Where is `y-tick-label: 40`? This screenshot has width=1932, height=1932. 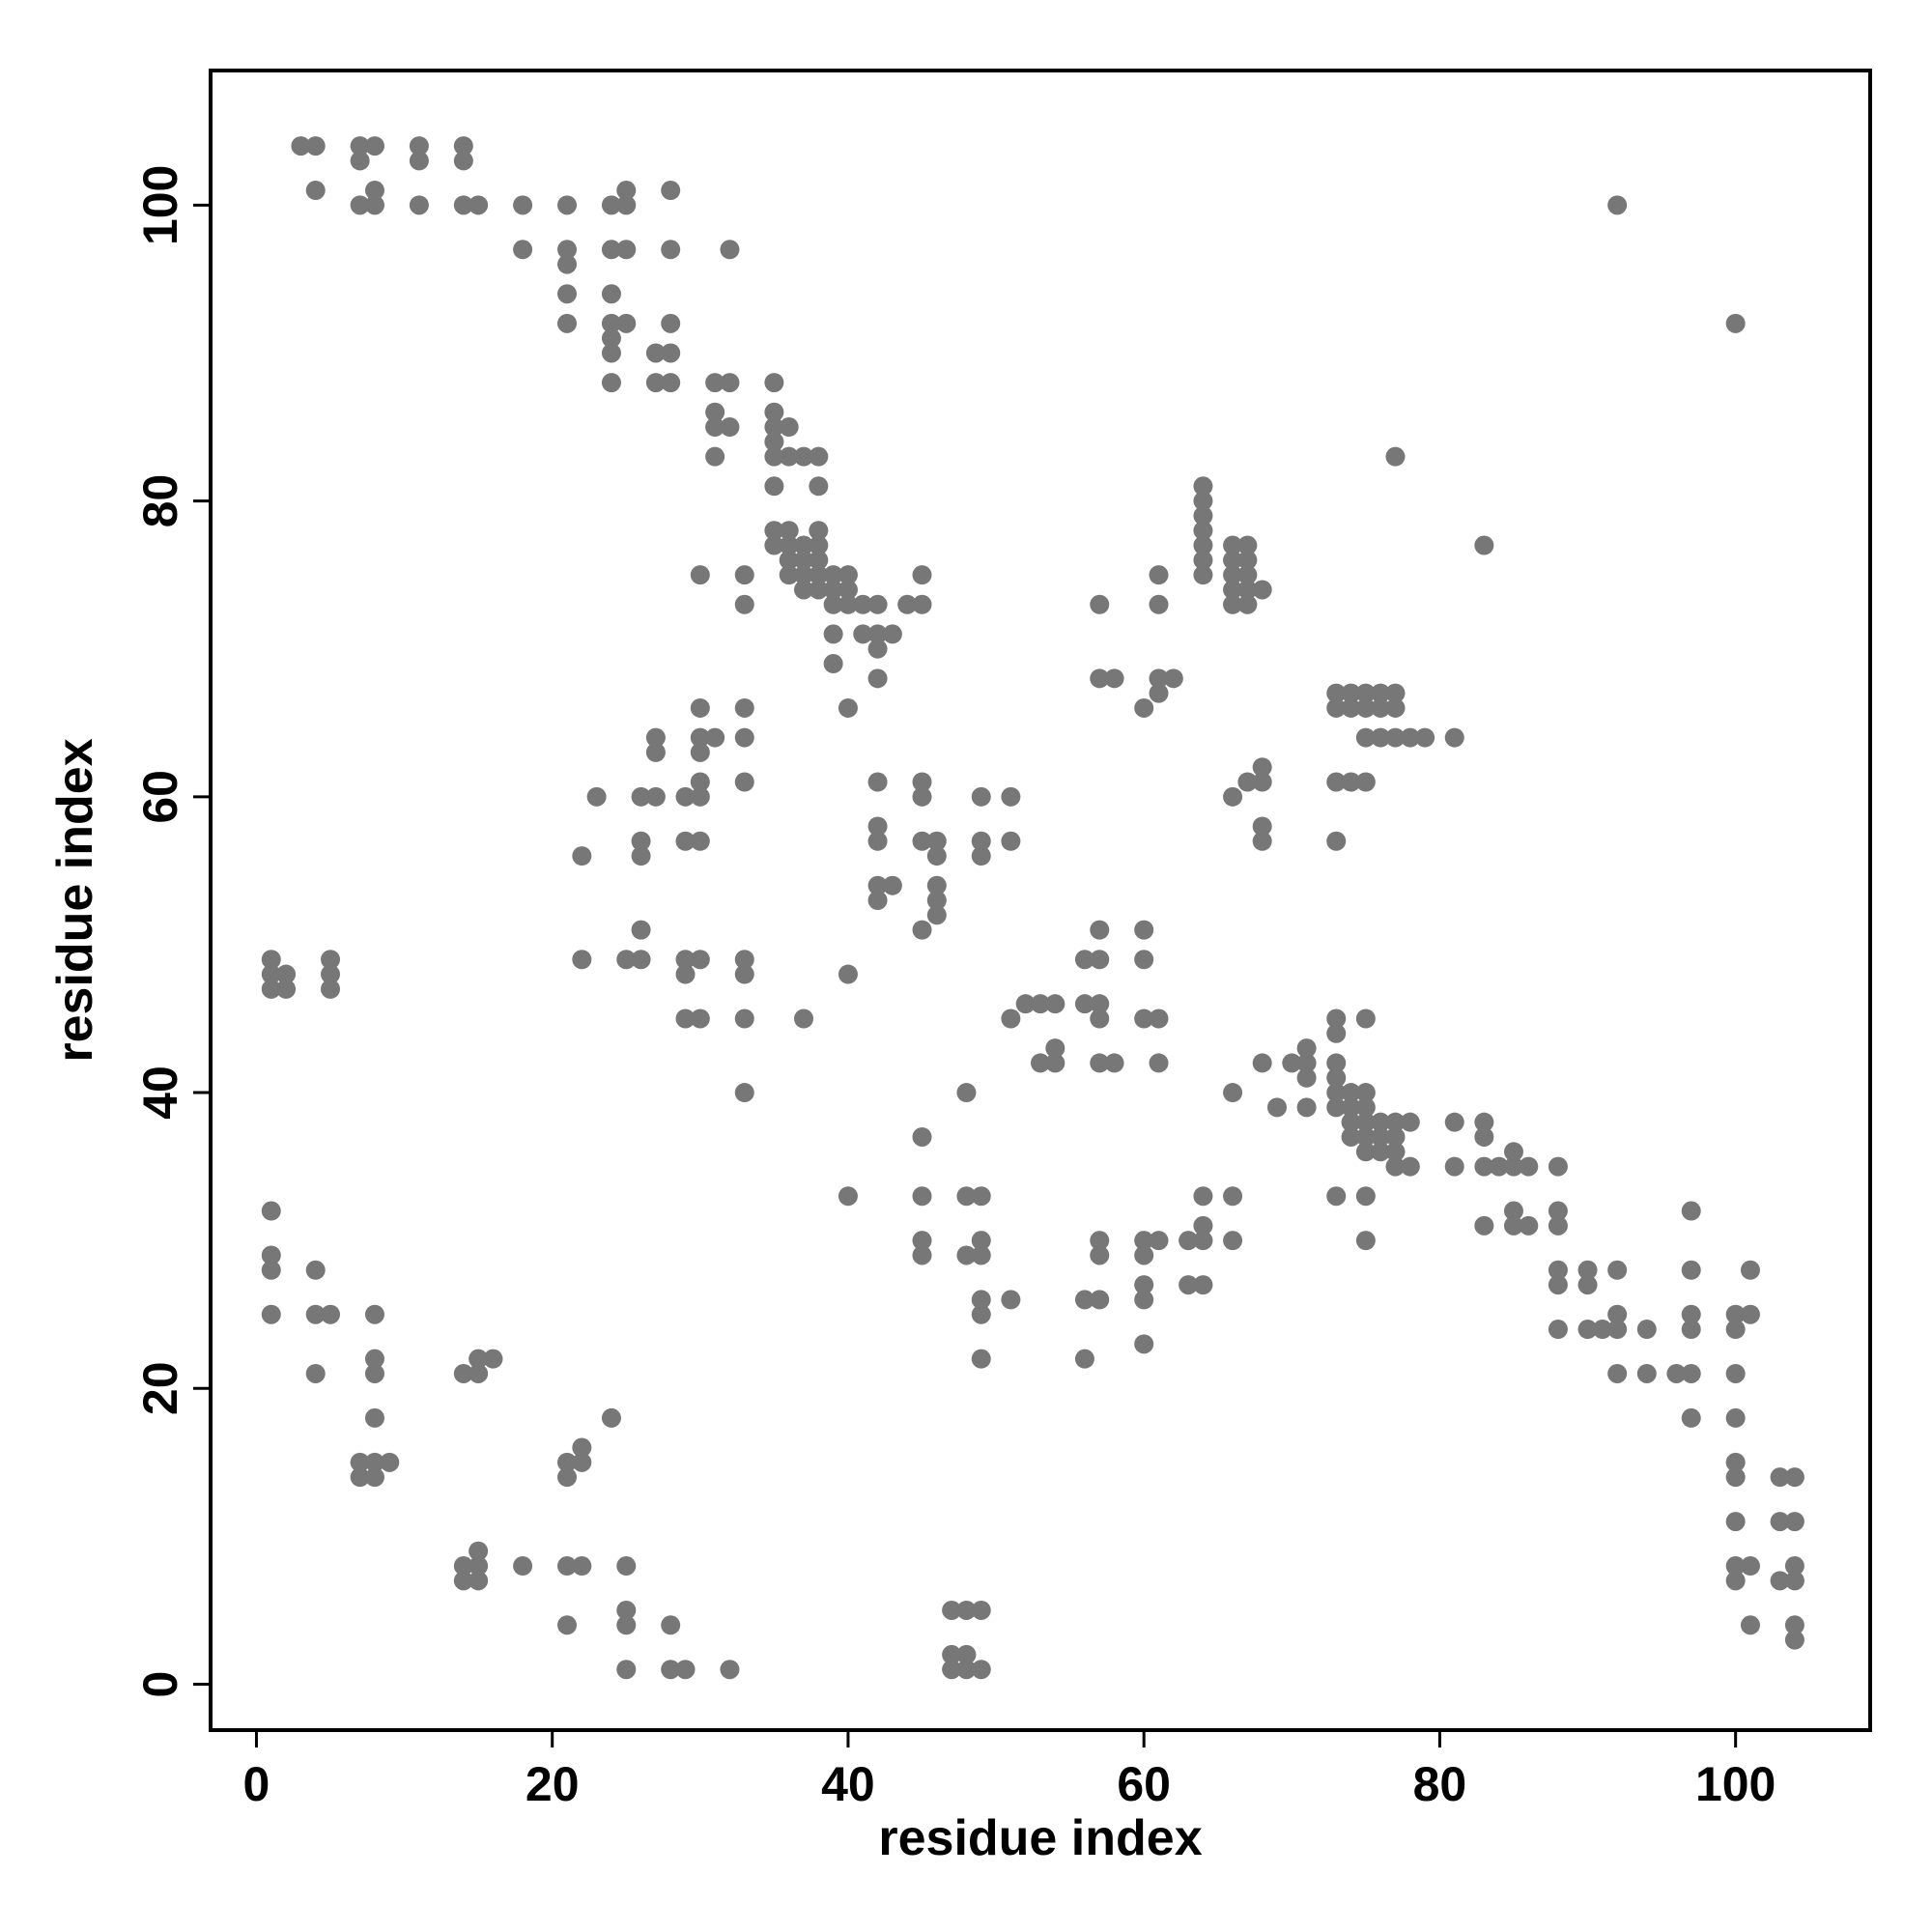 y-tick-label: 40 is located at coordinates (160, 1092).